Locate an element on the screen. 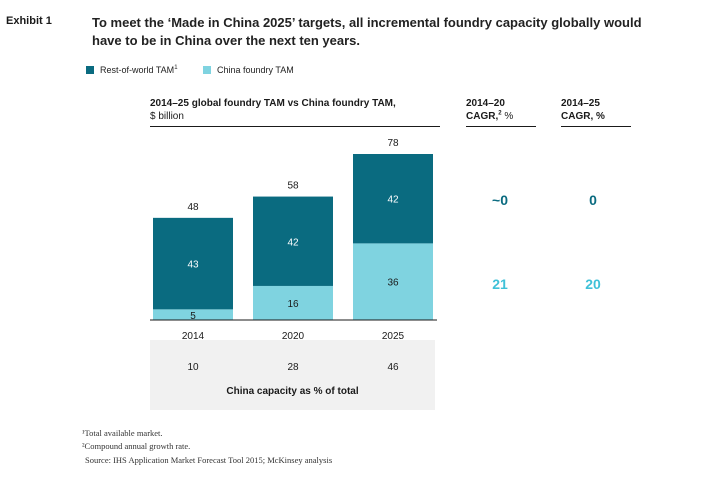 The image size is (703, 488). cagr-header-2014-20-label: CAGR,2 % is located at coordinates (490, 116).